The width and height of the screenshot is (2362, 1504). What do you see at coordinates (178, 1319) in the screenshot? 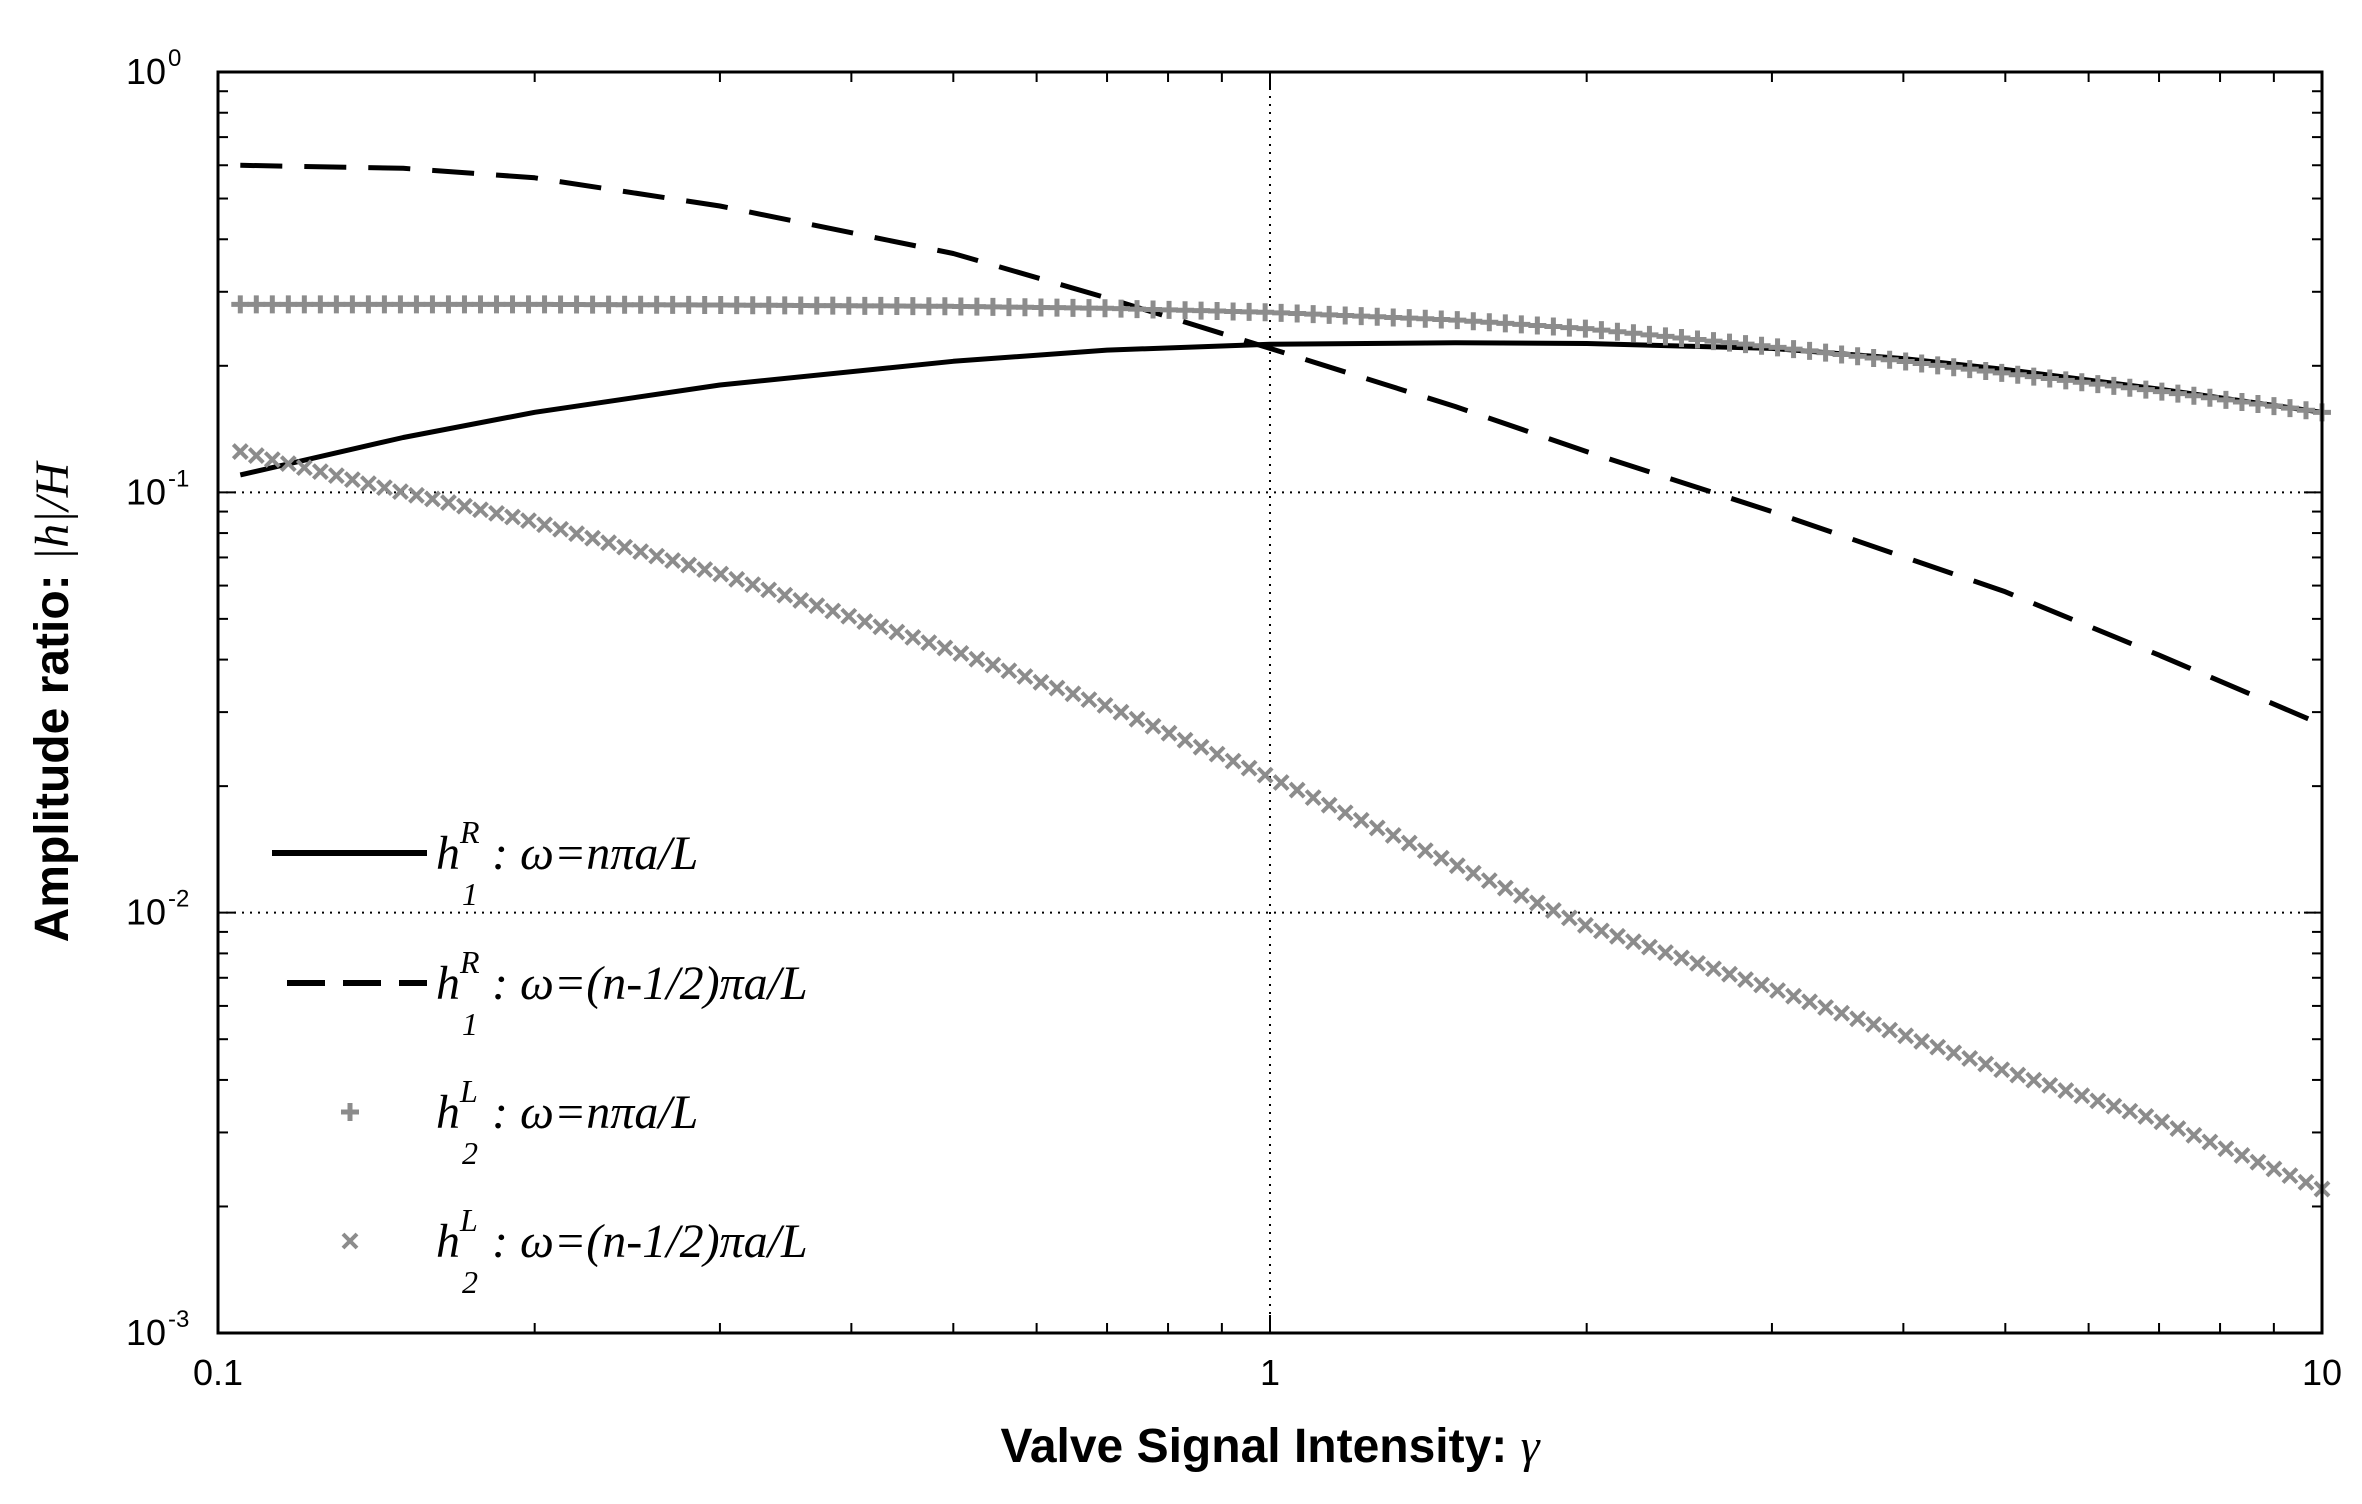
I see `y-tick-label-exponent: -3` at bounding box center [178, 1319].